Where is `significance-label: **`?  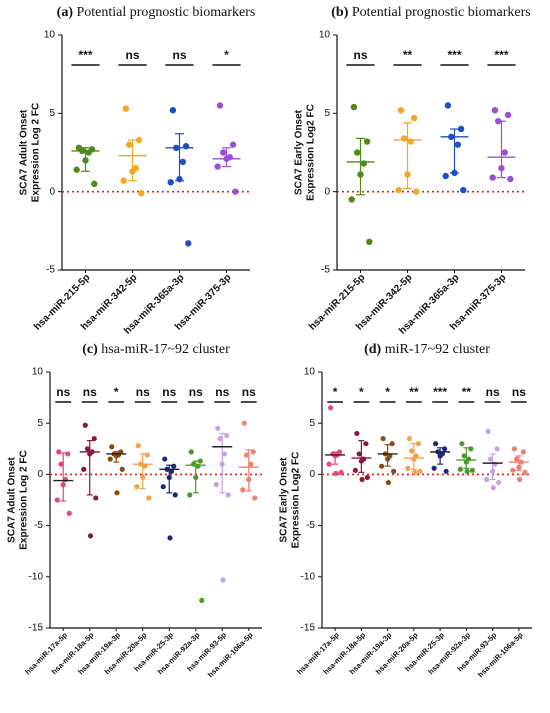 significance-label: ** is located at coordinates (408, 55).